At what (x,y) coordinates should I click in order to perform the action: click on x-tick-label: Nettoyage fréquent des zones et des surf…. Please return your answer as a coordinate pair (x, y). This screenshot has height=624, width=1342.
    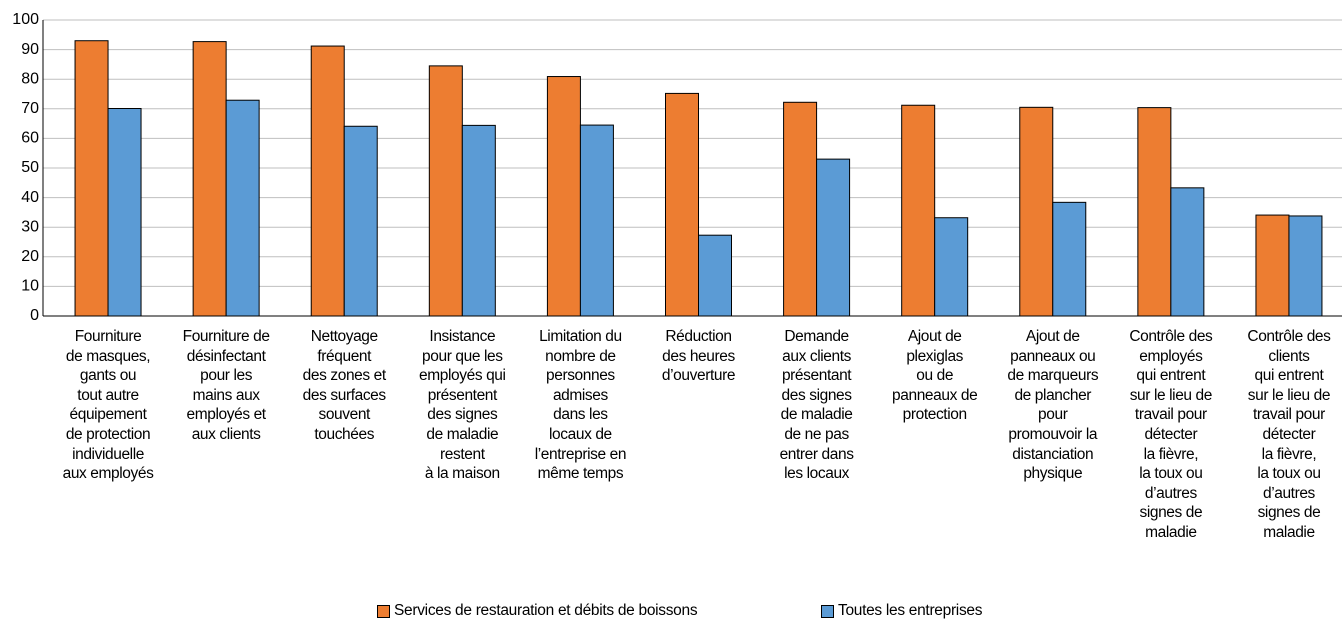
    Looking at the image, I should click on (344, 385).